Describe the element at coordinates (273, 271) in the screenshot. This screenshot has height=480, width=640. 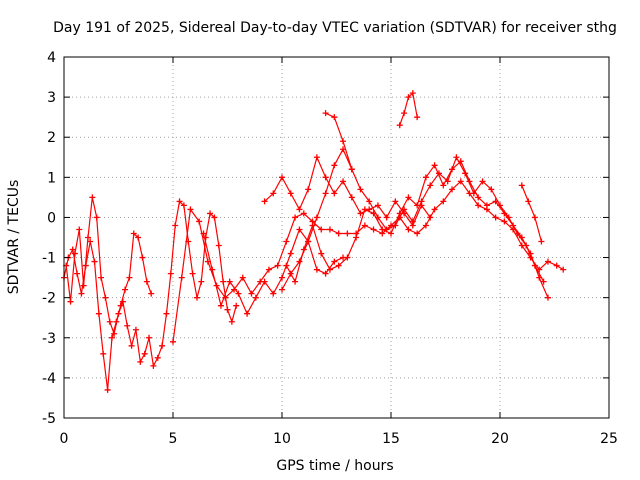
I see `series-line` at that location.